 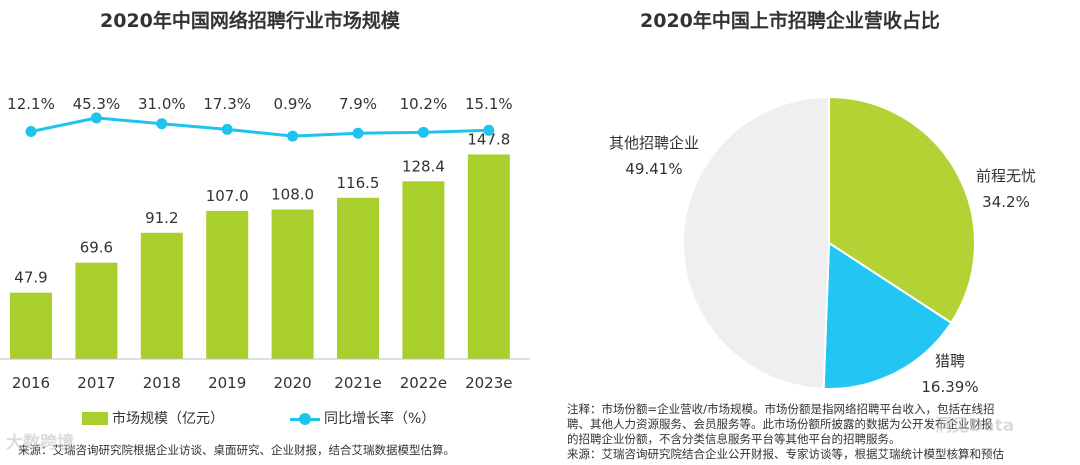 What do you see at coordinates (423, 270) in the screenshot?
I see `bar-2022e` at bounding box center [423, 270].